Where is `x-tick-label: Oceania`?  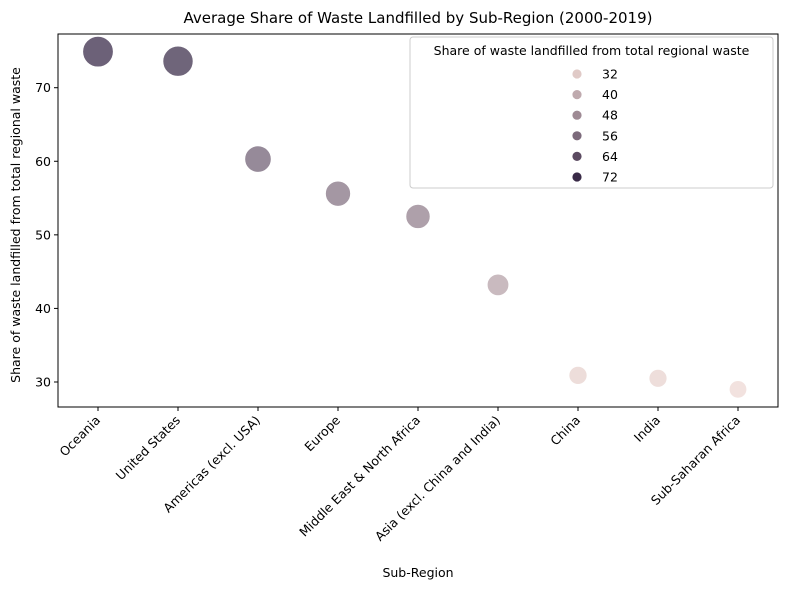
x-tick-label: Oceania is located at coordinates (79, 436).